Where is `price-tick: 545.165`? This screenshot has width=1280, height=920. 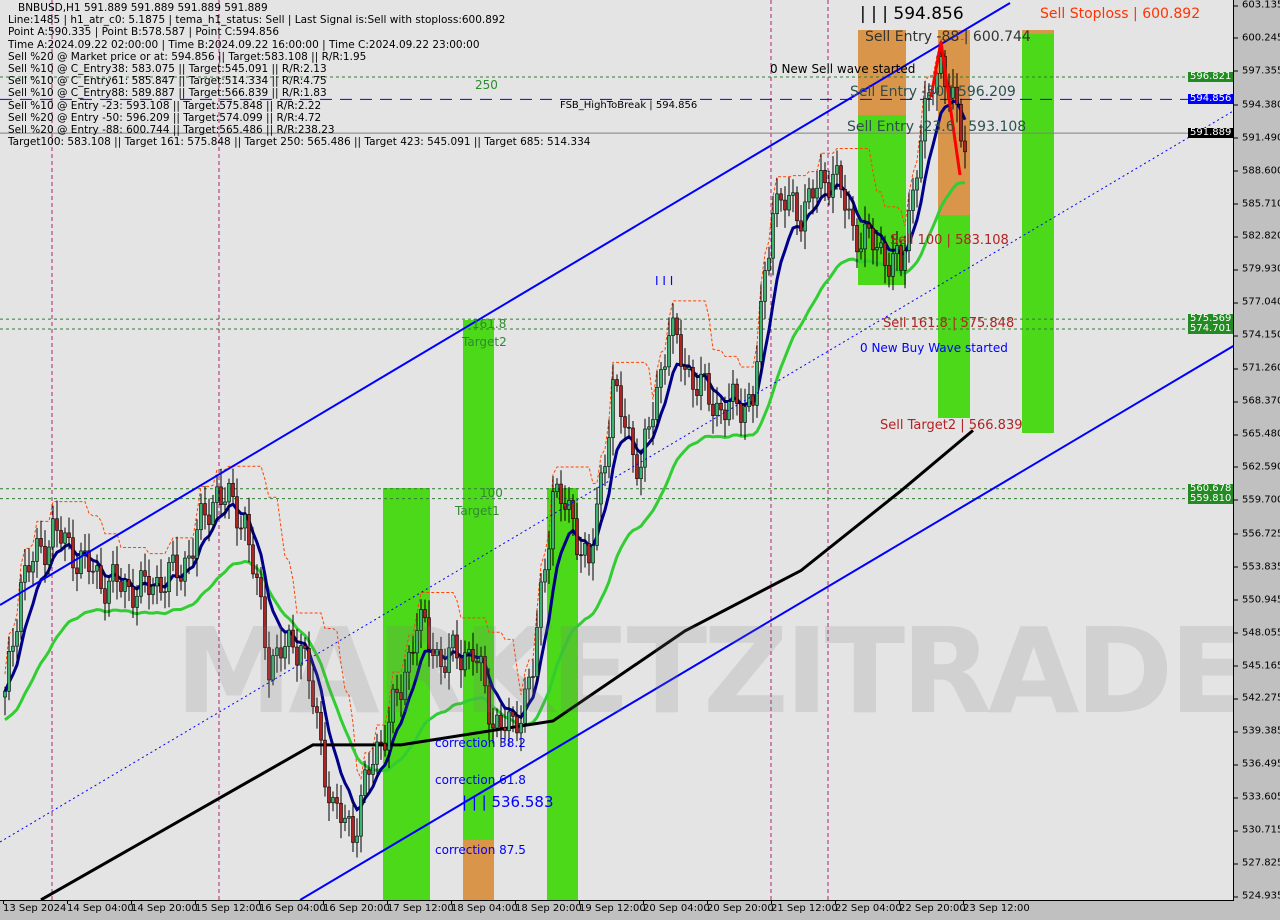
price-tick: 545.165 is located at coordinates (1256, 665).